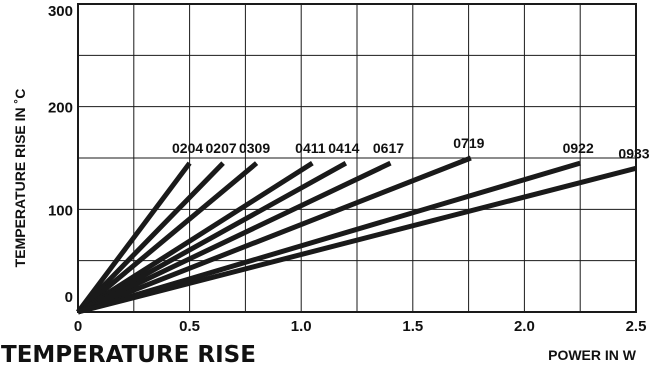 Image resolution: width=660 pixels, height=366 pixels. Describe the element at coordinates (592, 355) in the screenshot. I see `x-axis-label: POWER IN W` at that location.